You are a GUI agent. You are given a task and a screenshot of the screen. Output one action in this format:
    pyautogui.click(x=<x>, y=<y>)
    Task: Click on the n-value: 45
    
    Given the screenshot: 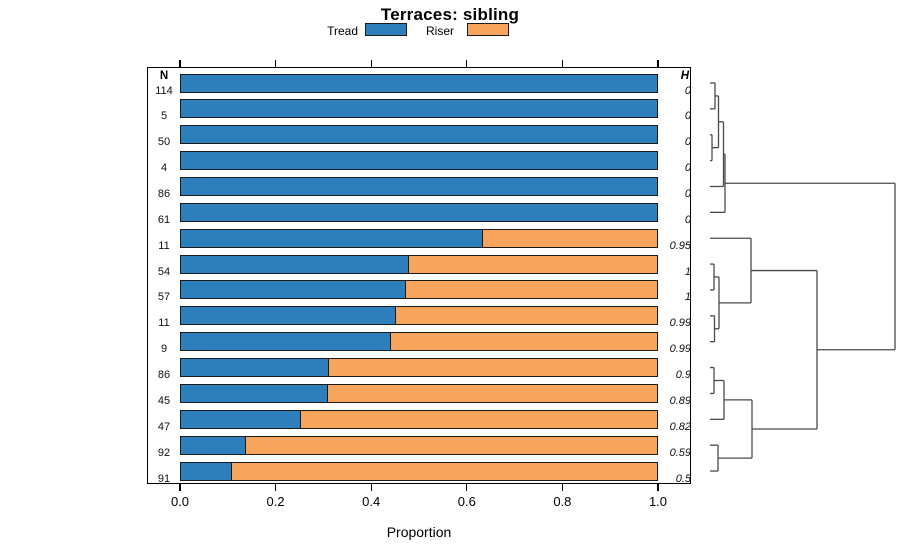 What is the action you would take?
    pyautogui.click(x=164, y=400)
    